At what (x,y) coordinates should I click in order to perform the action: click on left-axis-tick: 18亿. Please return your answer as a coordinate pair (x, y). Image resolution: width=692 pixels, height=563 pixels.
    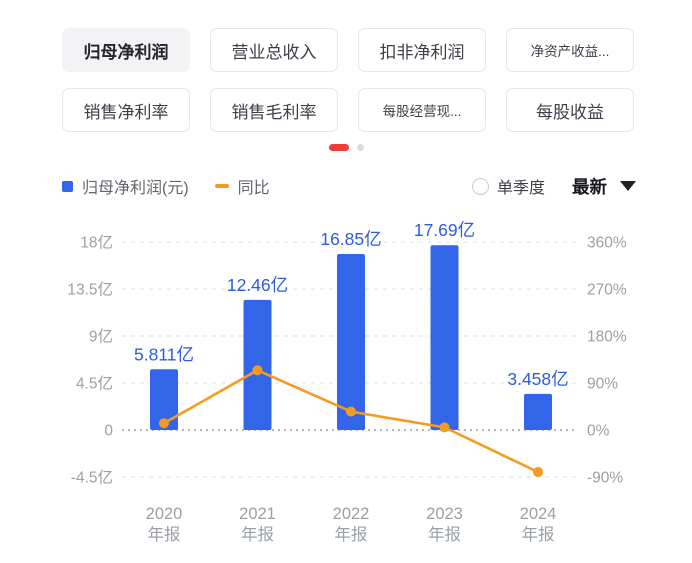
    Looking at the image, I should click on (96, 243).